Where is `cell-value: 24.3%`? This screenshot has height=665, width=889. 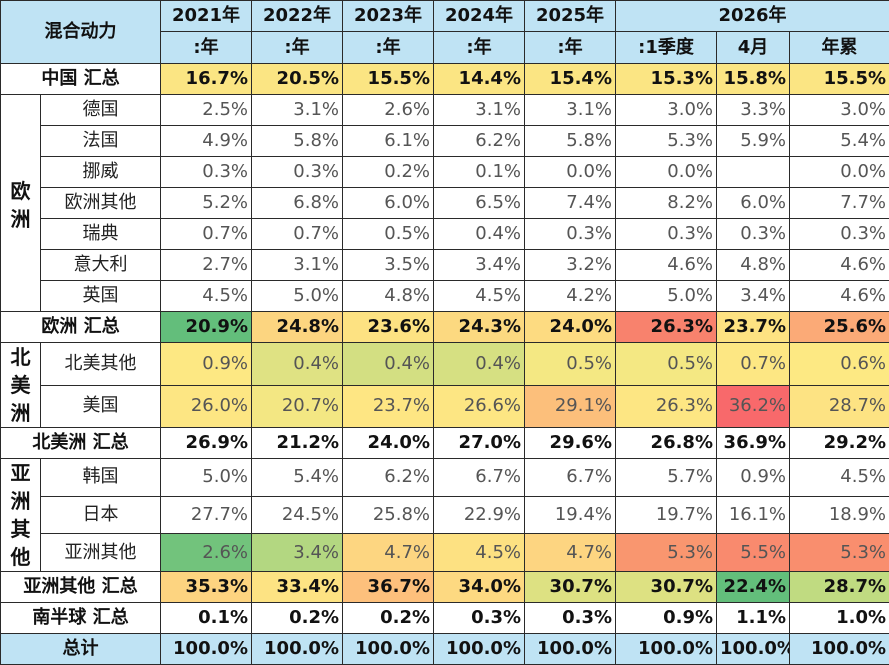
cell-value: 24.3% is located at coordinates (479, 327).